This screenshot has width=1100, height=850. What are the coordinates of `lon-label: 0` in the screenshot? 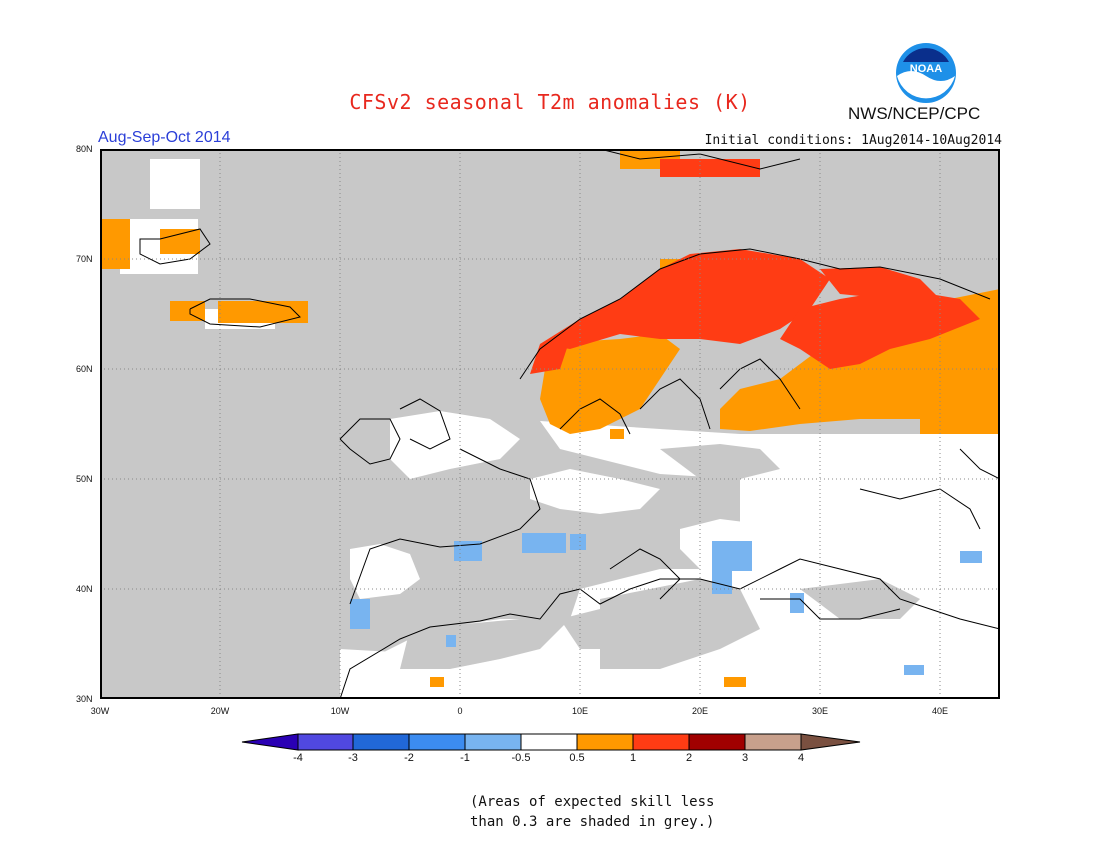 It's located at (460, 711).